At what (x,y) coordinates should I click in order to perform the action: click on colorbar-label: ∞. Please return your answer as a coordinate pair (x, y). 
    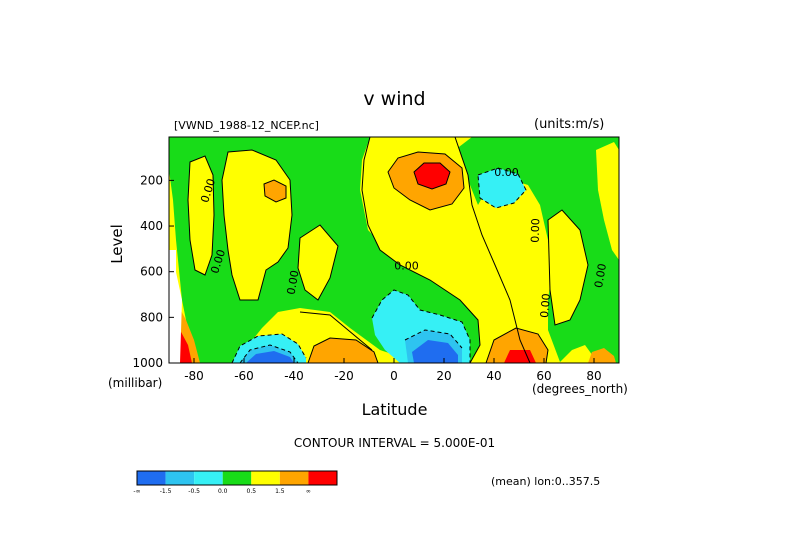
    Looking at the image, I should click on (308, 491).